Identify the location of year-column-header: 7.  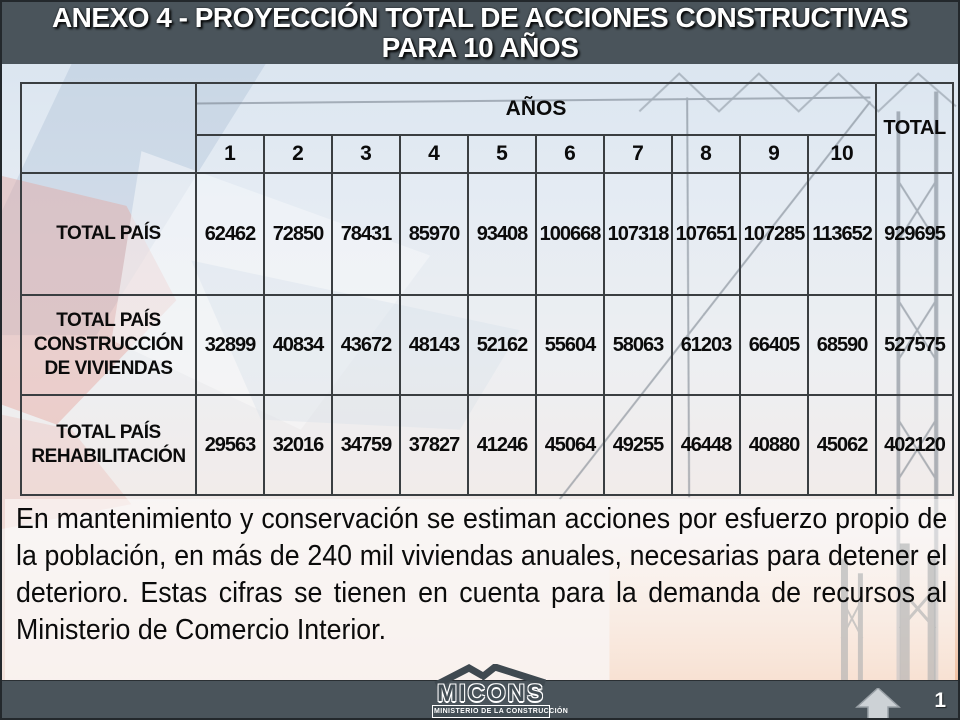
(638, 154).